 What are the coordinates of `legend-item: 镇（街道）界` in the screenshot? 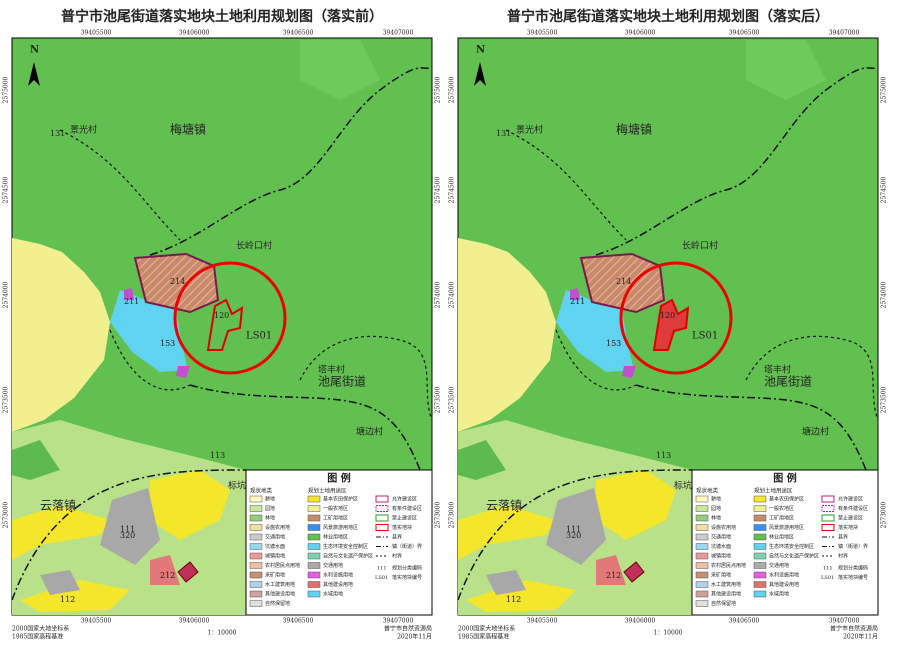 It's located at (407, 546).